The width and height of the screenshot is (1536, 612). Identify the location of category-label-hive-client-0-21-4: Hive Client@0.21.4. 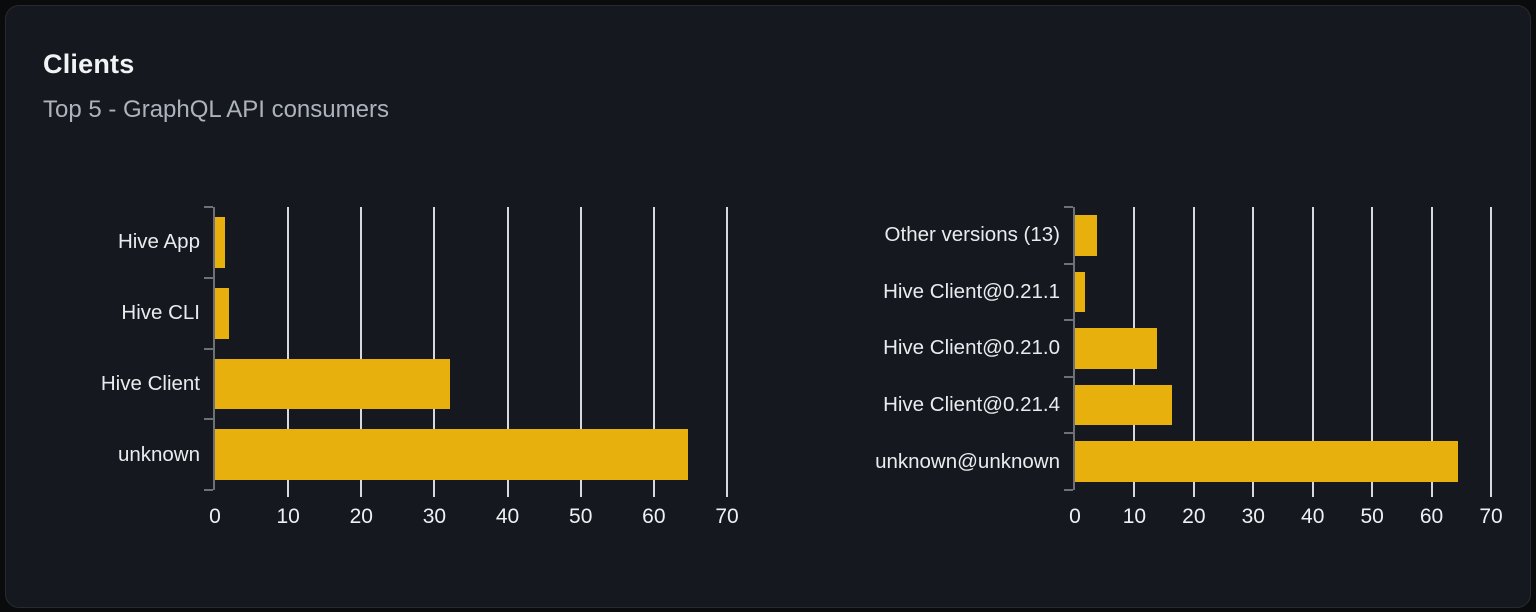
(971, 405).